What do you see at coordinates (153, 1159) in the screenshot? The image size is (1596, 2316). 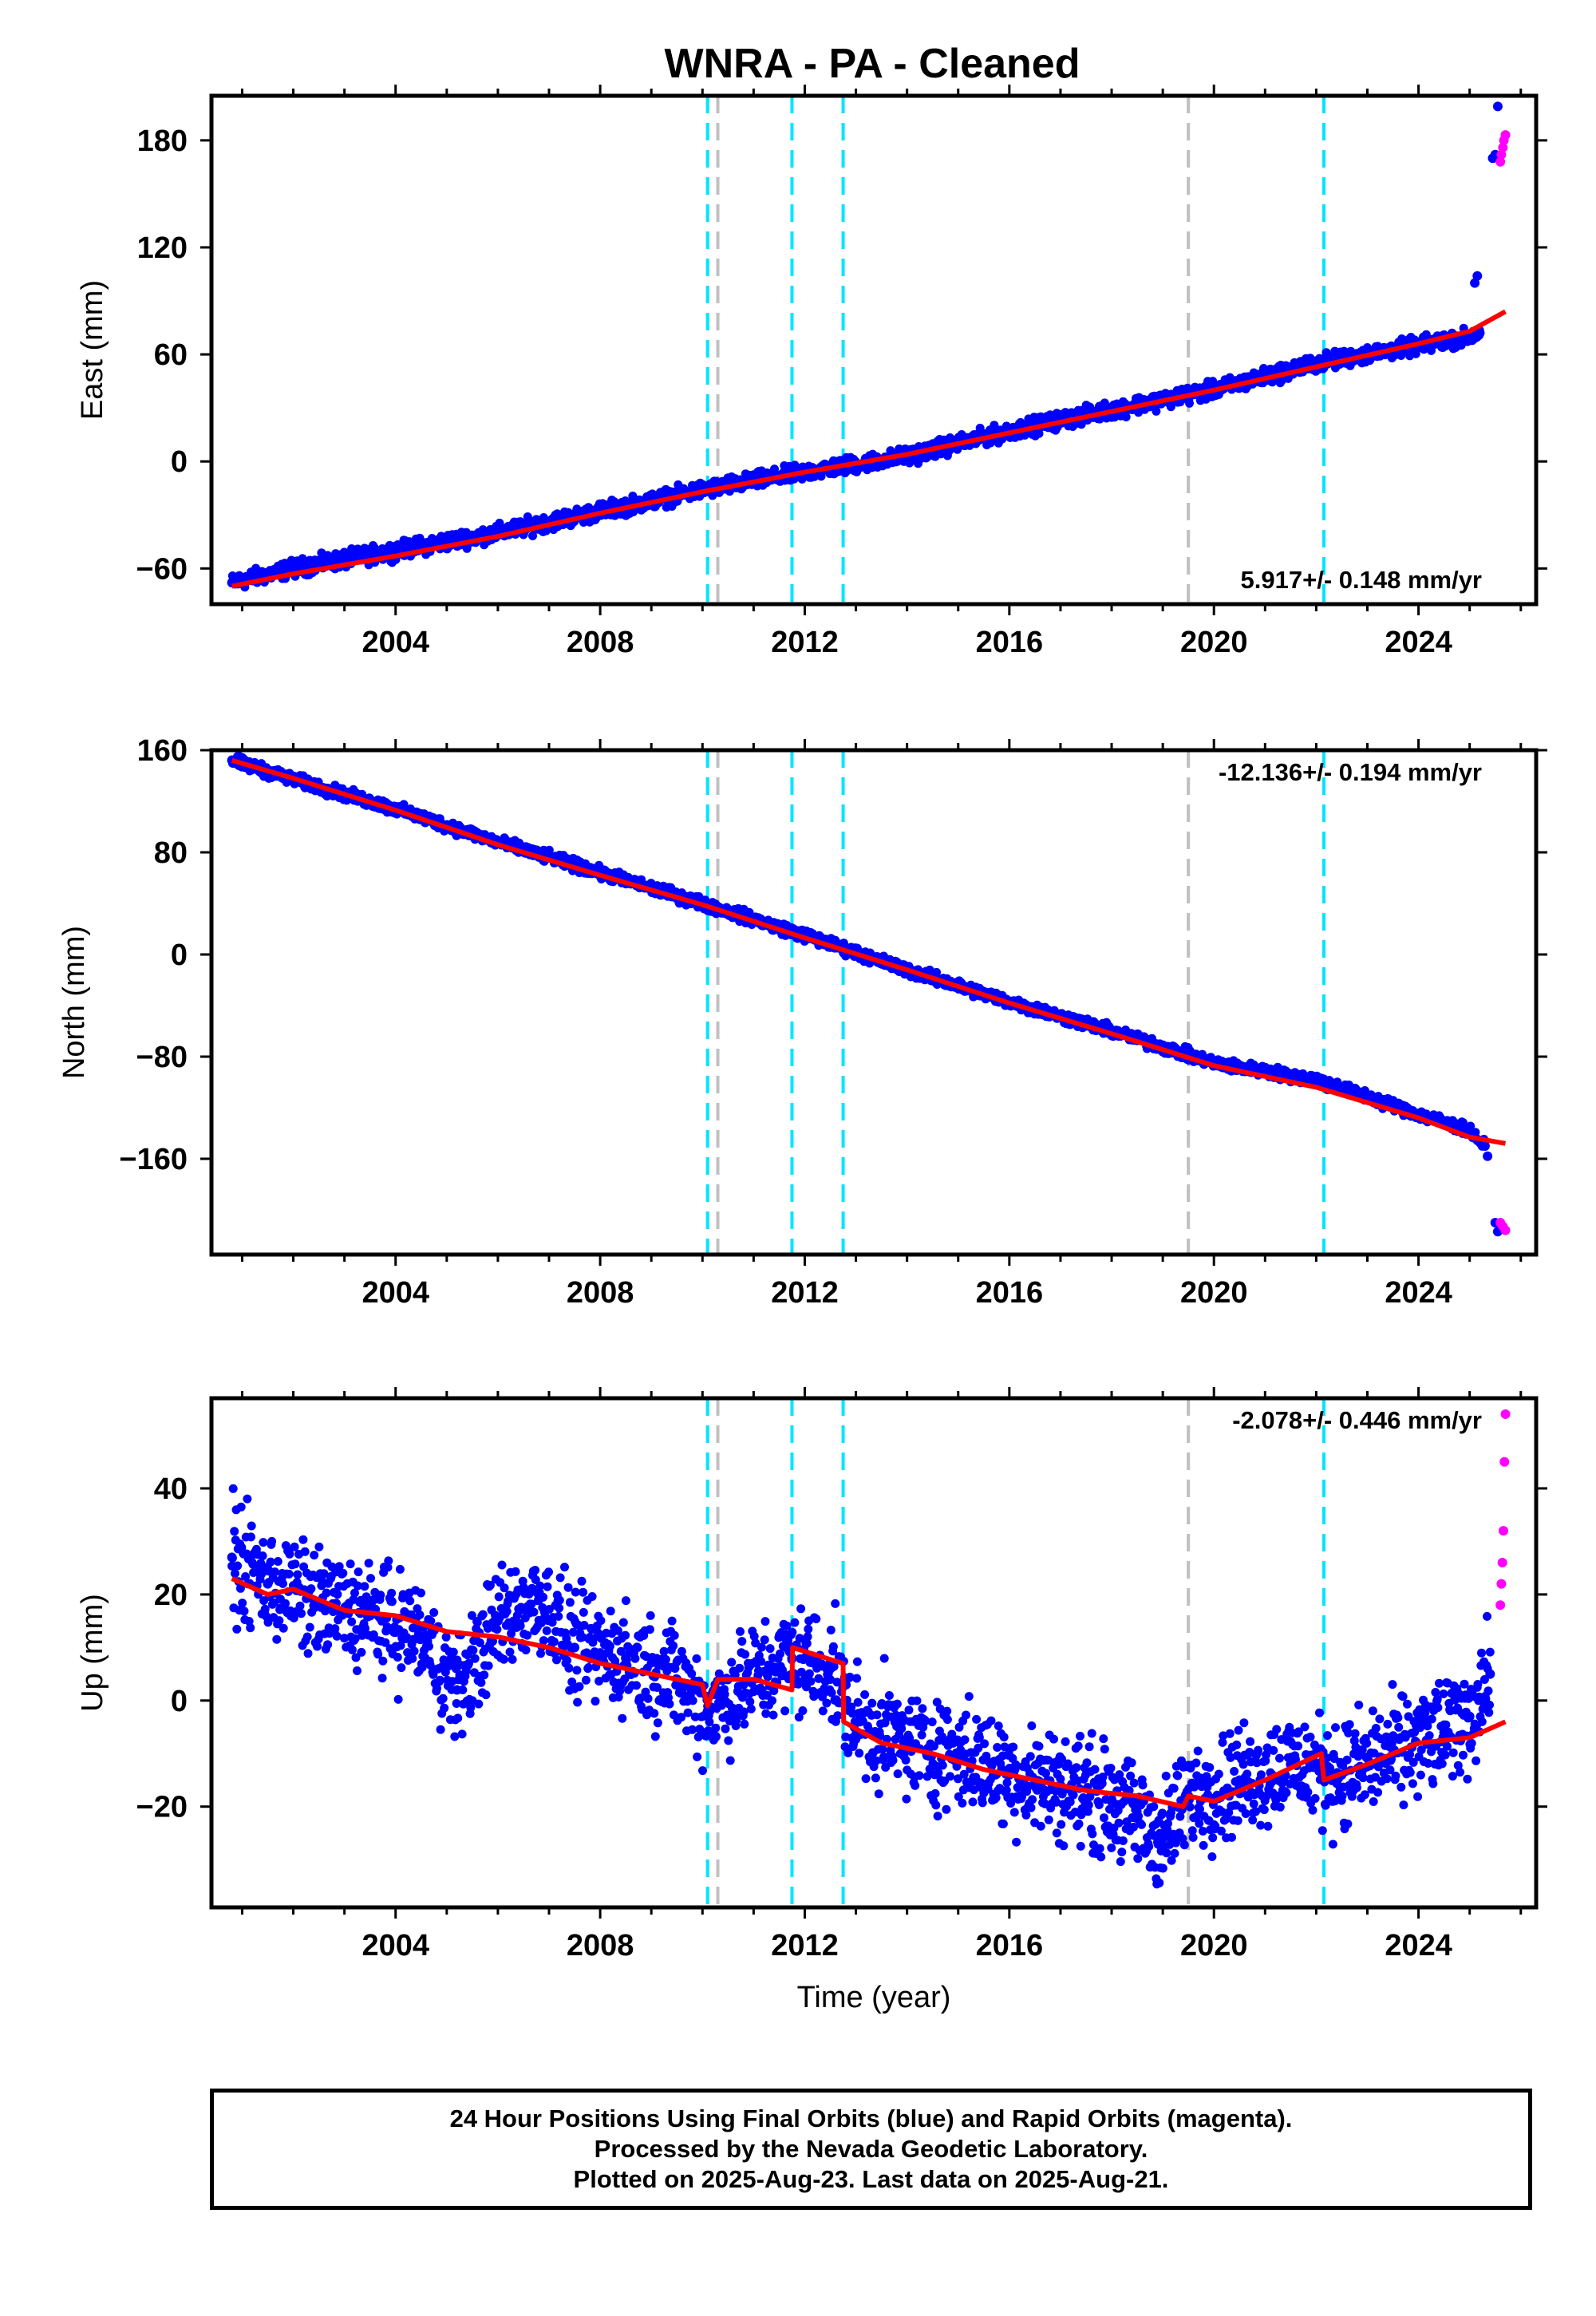 I see `north-ytick-label: −160` at bounding box center [153, 1159].